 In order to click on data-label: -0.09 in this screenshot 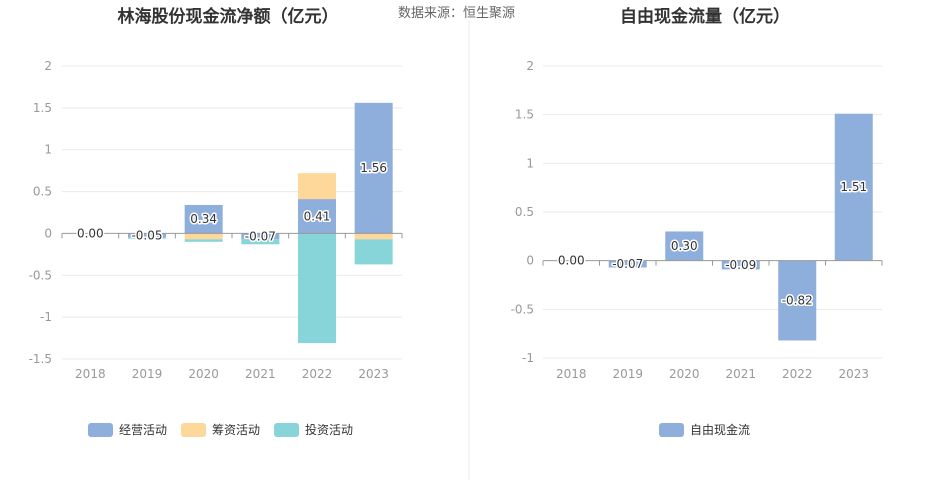, I will do `click(740, 265)`.